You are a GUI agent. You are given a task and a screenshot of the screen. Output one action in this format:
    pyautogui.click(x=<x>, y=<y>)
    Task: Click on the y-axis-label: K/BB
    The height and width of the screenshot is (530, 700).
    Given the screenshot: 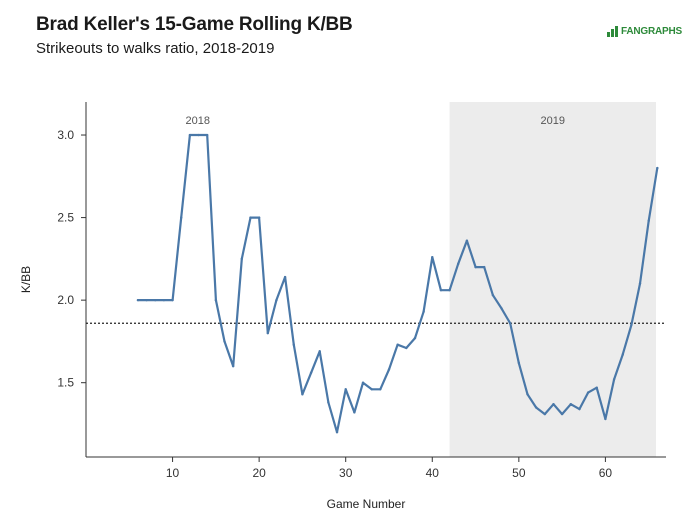 What is the action you would take?
    pyautogui.click(x=26, y=279)
    